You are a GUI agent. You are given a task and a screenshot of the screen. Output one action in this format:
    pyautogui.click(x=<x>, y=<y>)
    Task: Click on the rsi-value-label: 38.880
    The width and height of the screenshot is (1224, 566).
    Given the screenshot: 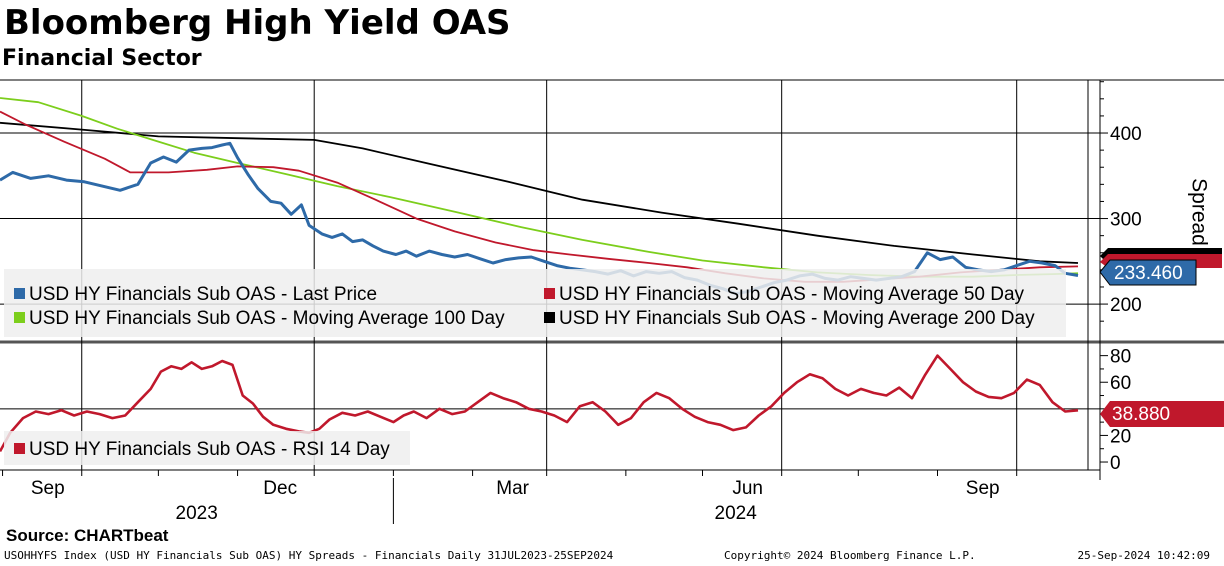 What is the action you would take?
    pyautogui.click(x=1141, y=414)
    